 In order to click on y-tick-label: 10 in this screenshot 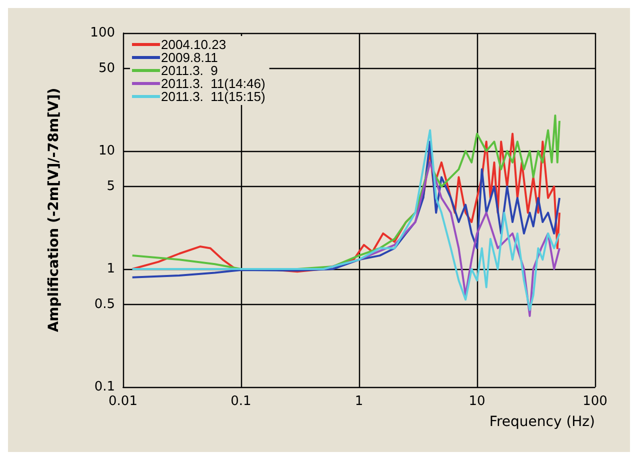, I will do `click(106, 151)`.